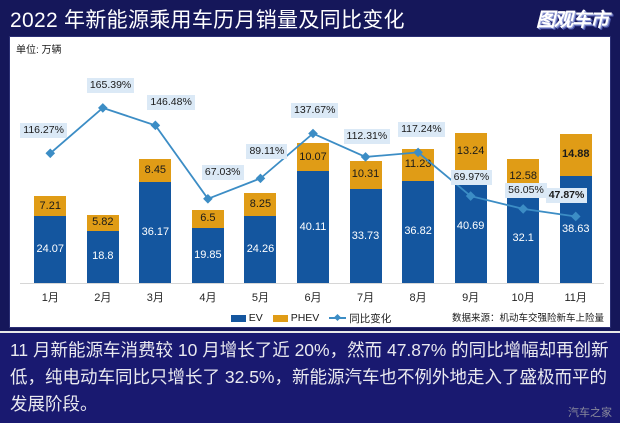 This screenshot has width=620, height=423. What do you see at coordinates (526, 190) in the screenshot?
I see `percent-label: 56.05%` at bounding box center [526, 190].